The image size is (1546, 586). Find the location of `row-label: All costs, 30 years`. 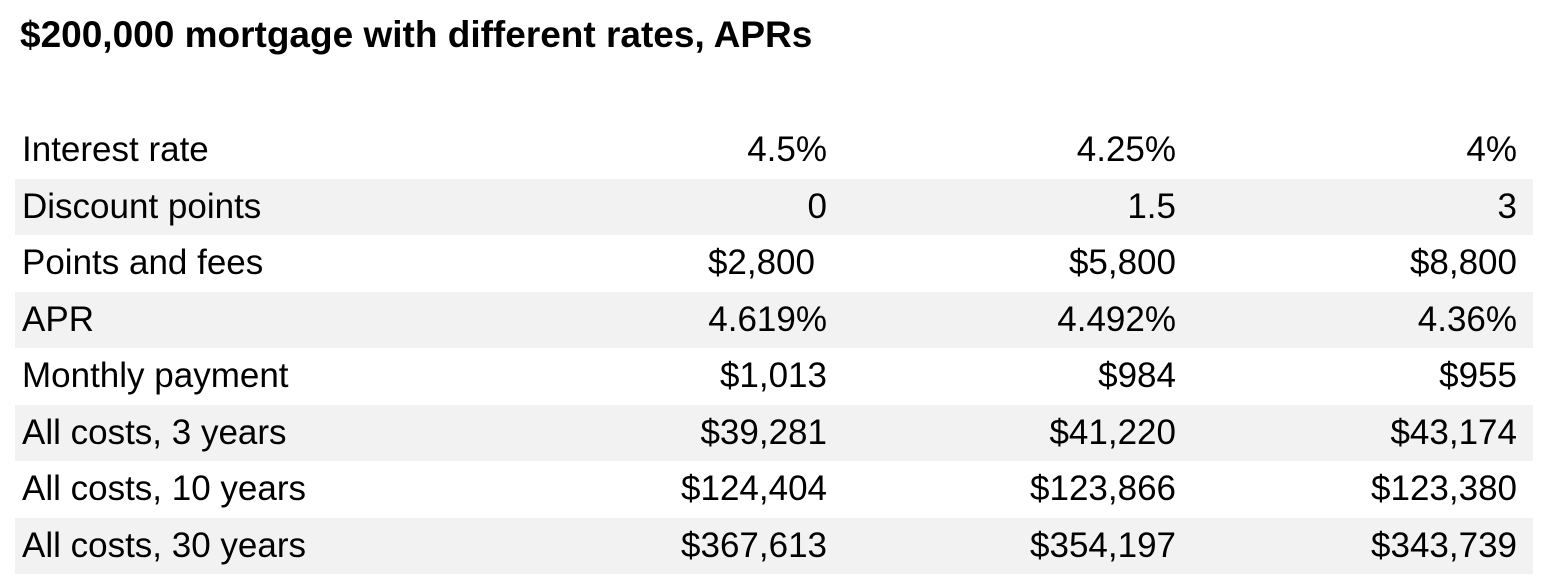

row-label: All costs, 30 years is located at coordinates (164, 545).